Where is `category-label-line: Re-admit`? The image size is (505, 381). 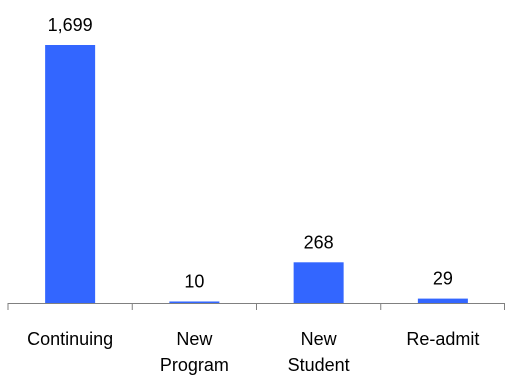 category-label-line: Re-admit is located at coordinates (442, 339).